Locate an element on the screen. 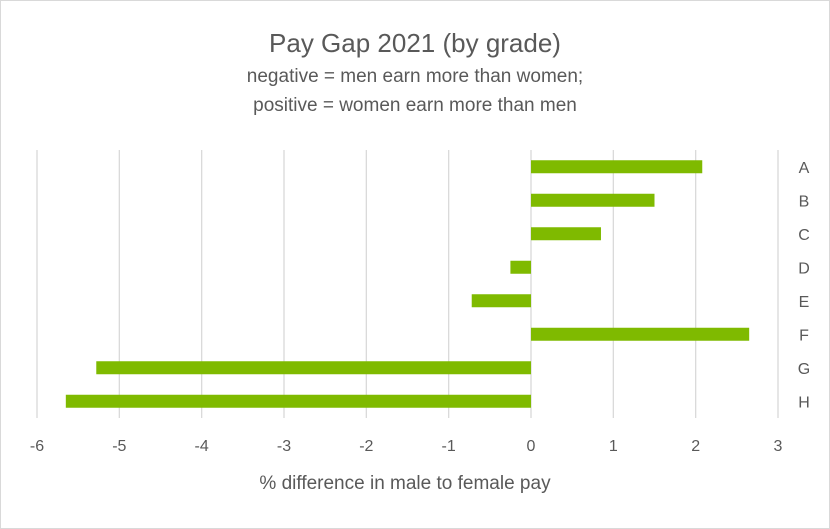  x-tick-label: -5 is located at coordinates (119, 446).